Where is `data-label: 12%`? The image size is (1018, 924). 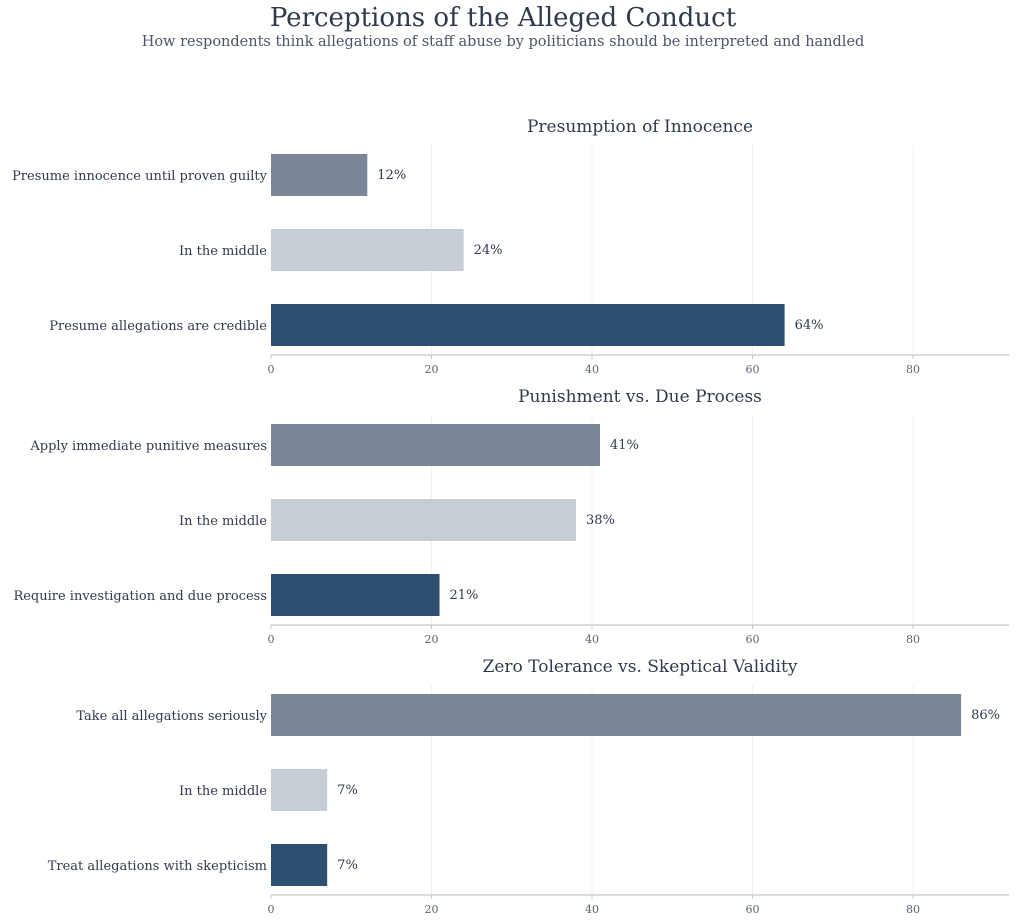 data-label: 12% is located at coordinates (391, 175).